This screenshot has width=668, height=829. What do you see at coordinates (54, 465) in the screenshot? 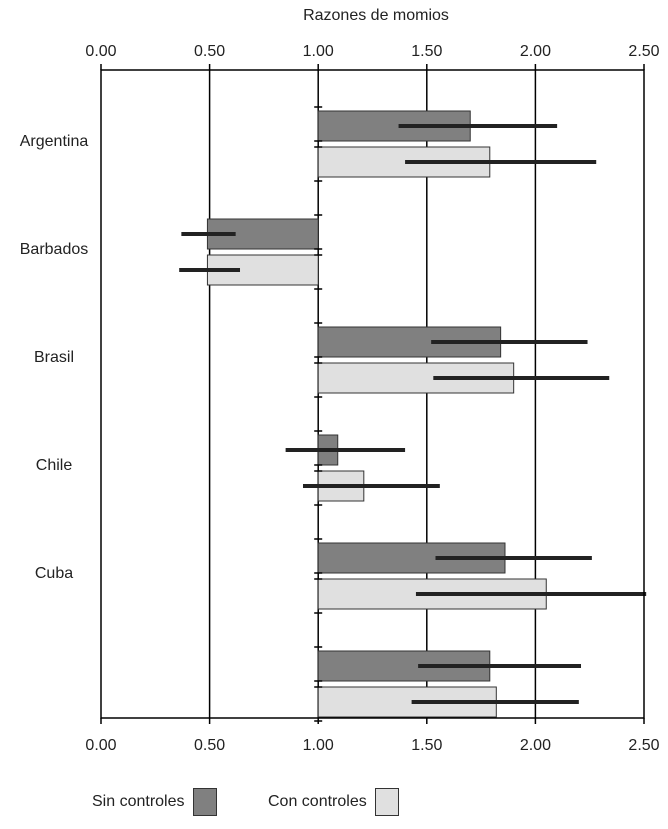
I see `category-label: Chile` at bounding box center [54, 465].